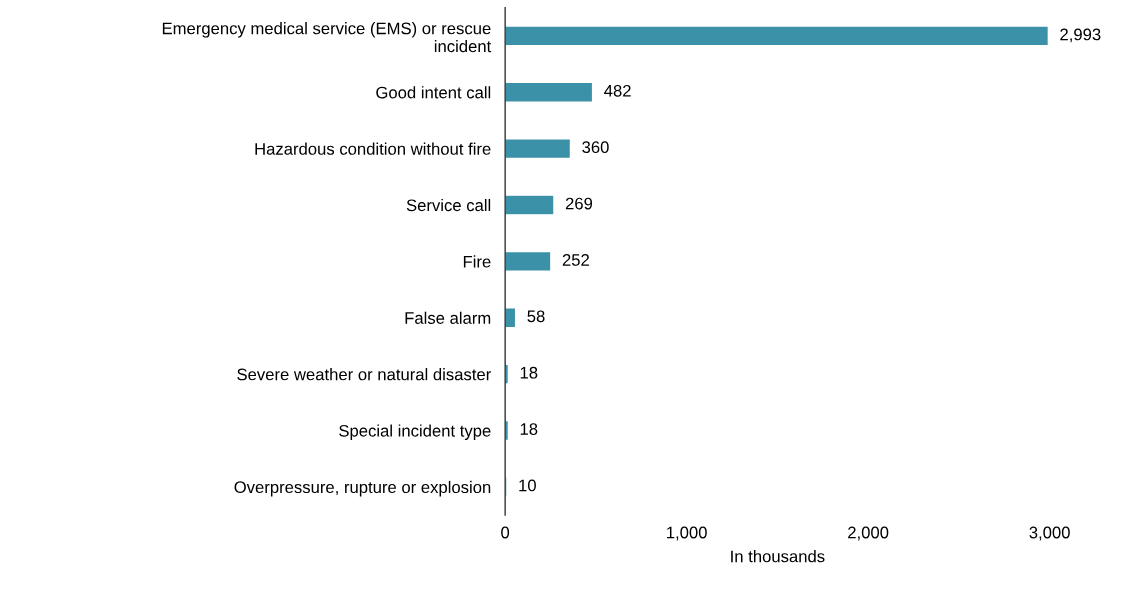 The image size is (1125, 590). What do you see at coordinates (477, 261) in the screenshot?
I see `y-tick-label: Fire` at bounding box center [477, 261].